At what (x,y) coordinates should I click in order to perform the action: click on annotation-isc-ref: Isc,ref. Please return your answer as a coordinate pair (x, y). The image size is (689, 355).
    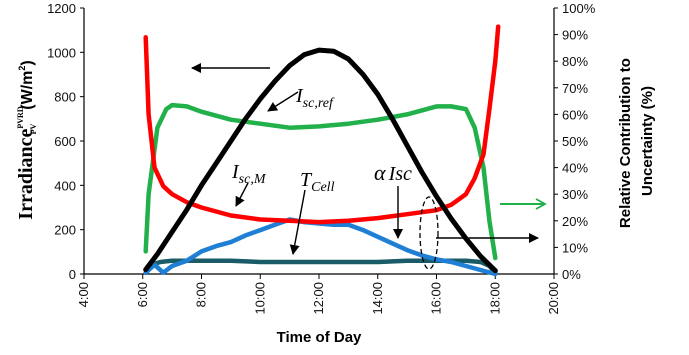
    Looking at the image, I should click on (315, 98).